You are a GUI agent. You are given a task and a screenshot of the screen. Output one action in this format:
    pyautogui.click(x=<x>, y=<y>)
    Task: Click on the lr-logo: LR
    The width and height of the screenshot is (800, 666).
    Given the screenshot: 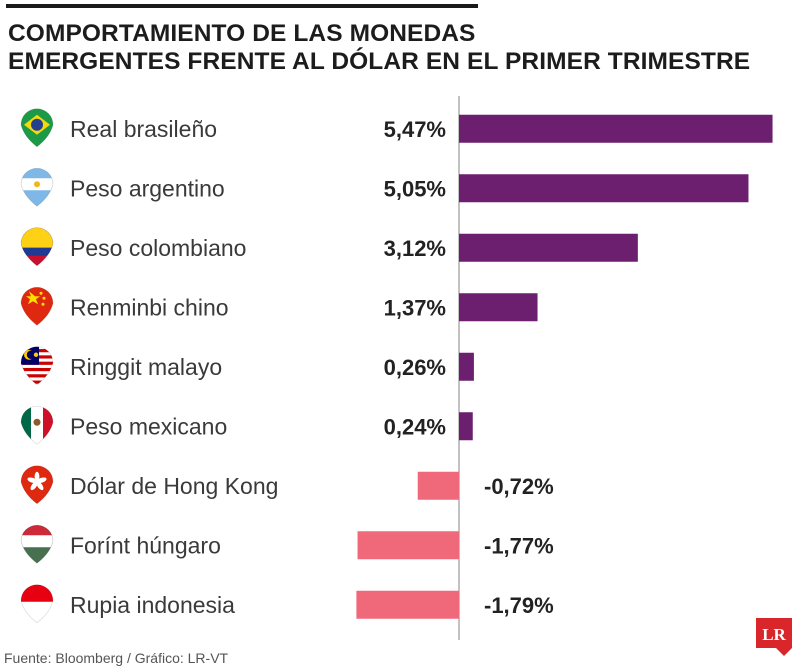 What is the action you would take?
    pyautogui.click(x=774, y=637)
    